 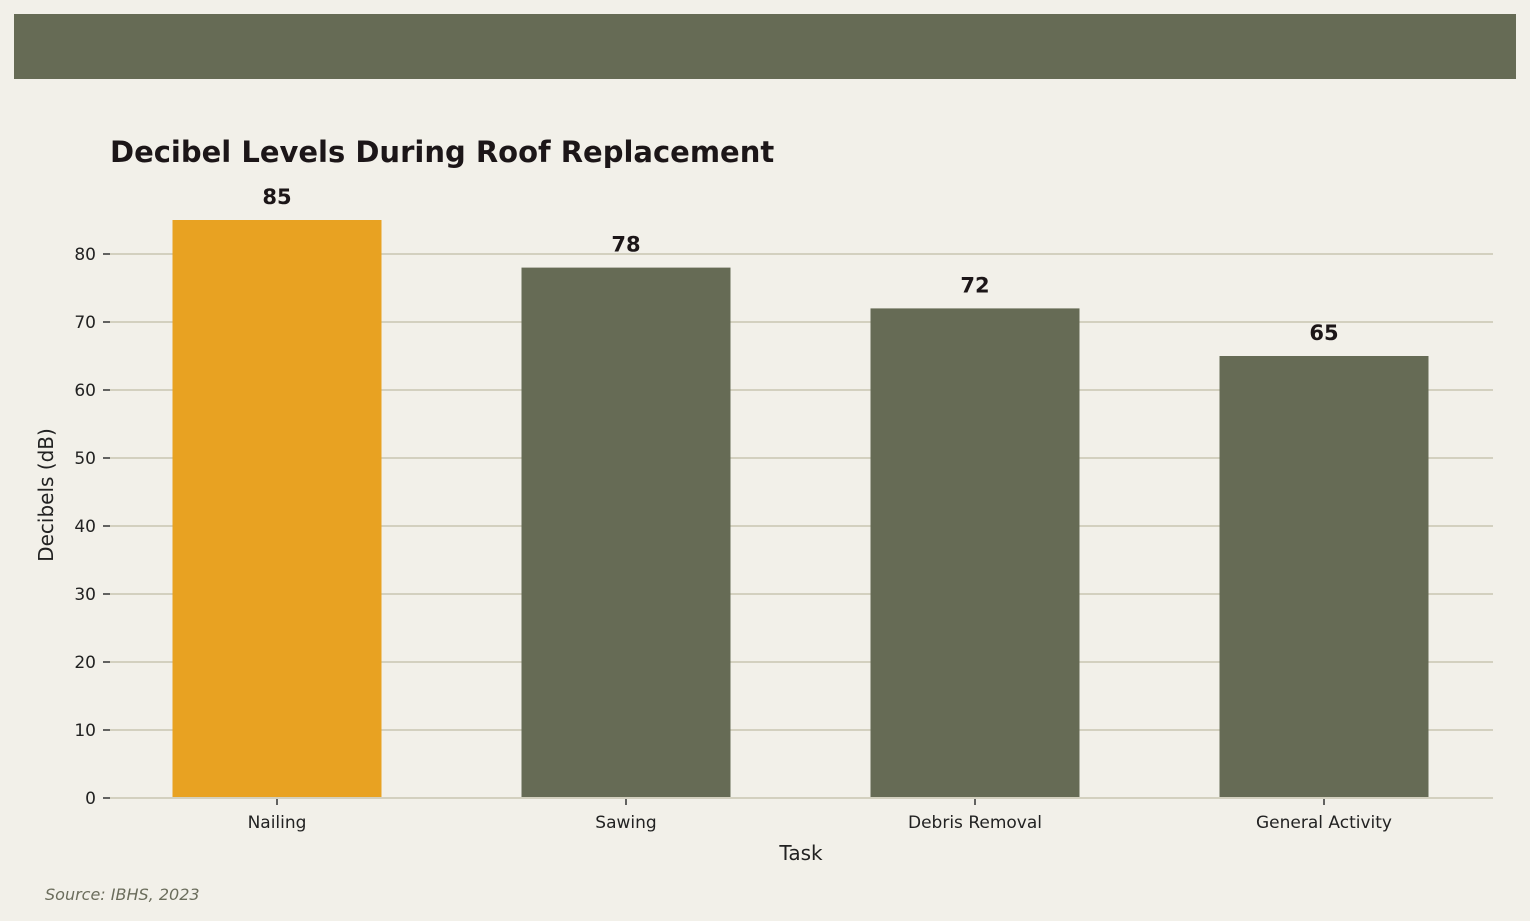 I want to click on data-label: 78, so click(x=625, y=245).